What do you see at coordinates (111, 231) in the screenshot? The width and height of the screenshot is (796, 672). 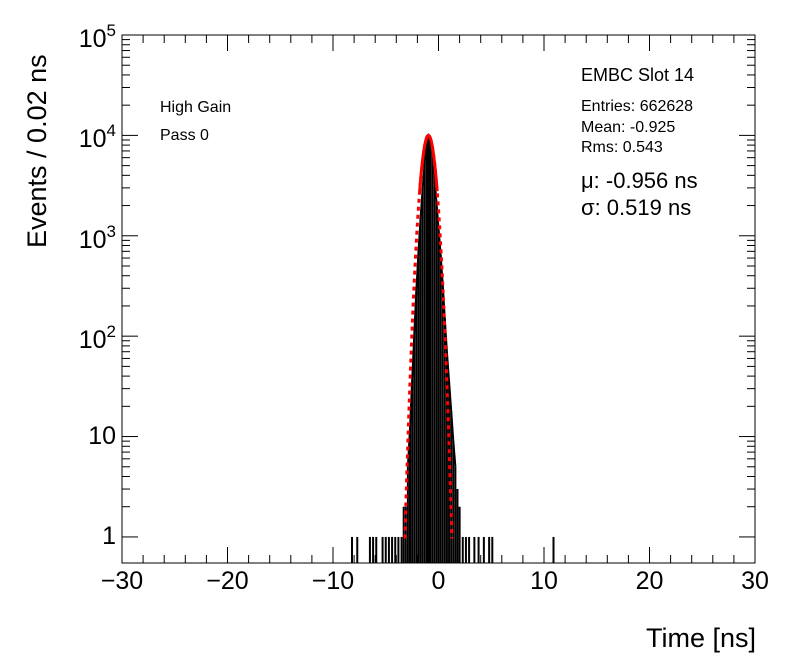 I see `y-tick-exponent: 3` at bounding box center [111, 231].